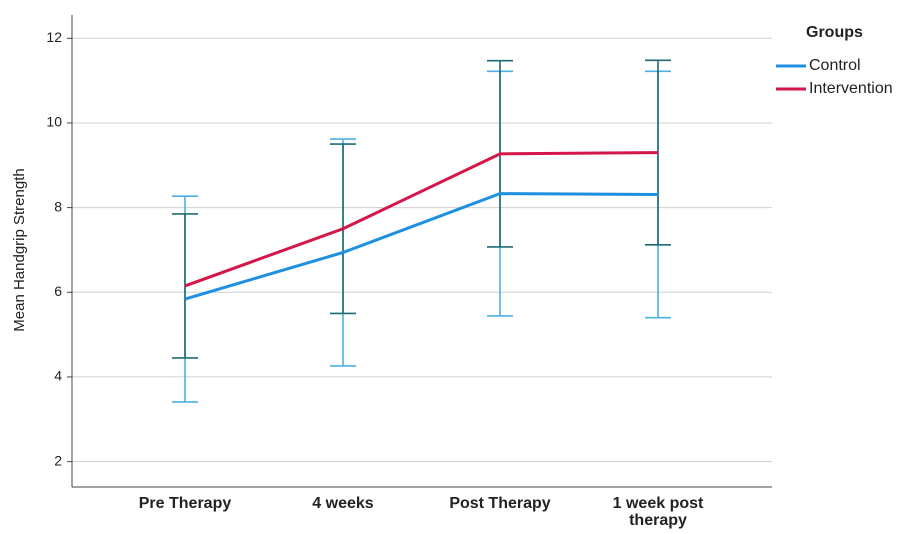 This screenshot has width=904, height=534. Describe the element at coordinates (54, 37) in the screenshot. I see `y-tick-label: 12` at that location.